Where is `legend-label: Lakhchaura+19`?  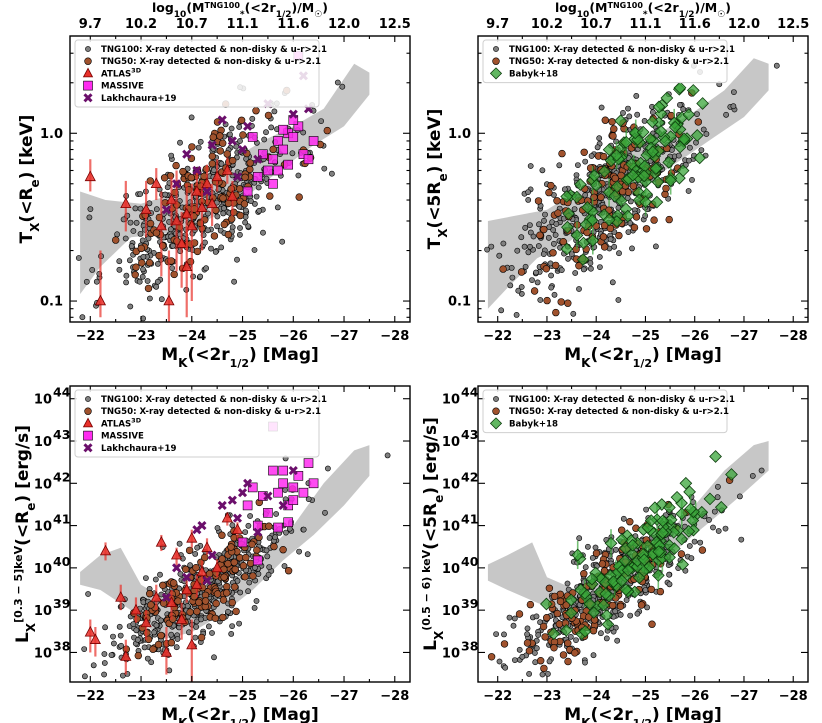
legend-label: Lakhchaura+19 is located at coordinates (138, 99).